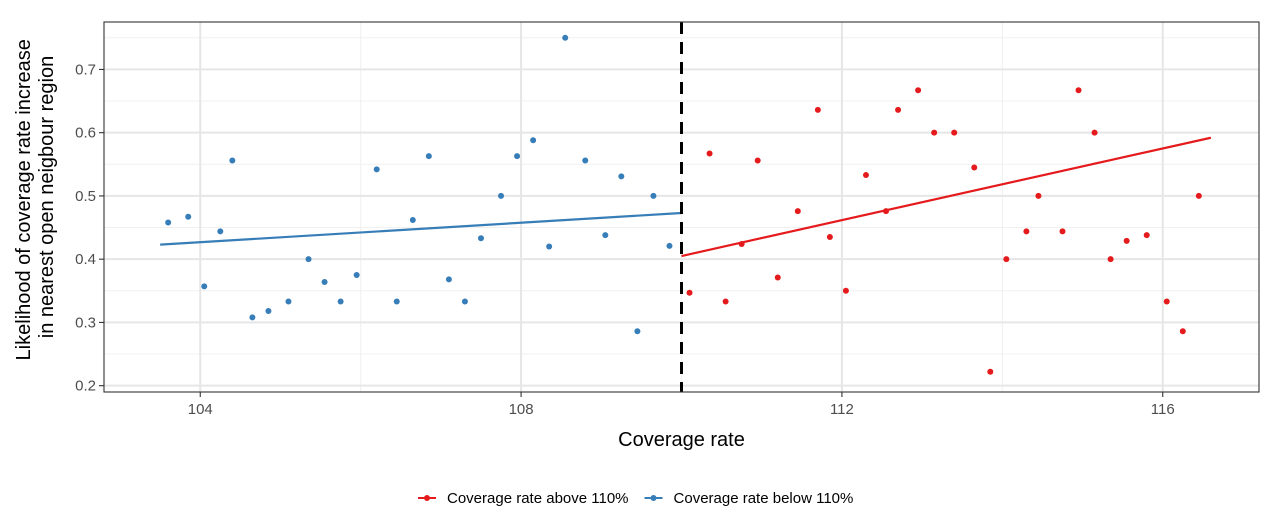 This screenshot has height=514, width=1273. I want to click on x-axis-ticks: 104 108 112 116, so click(681, 405).